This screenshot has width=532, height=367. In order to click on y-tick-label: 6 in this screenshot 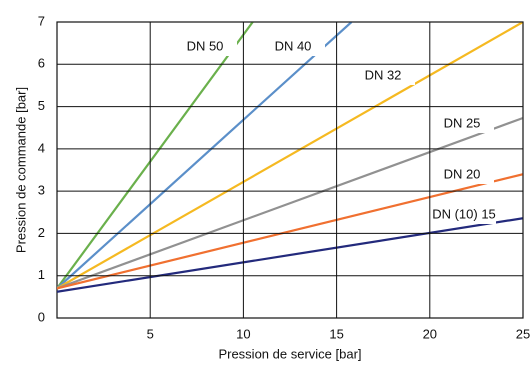, I will do `click(41, 63)`.